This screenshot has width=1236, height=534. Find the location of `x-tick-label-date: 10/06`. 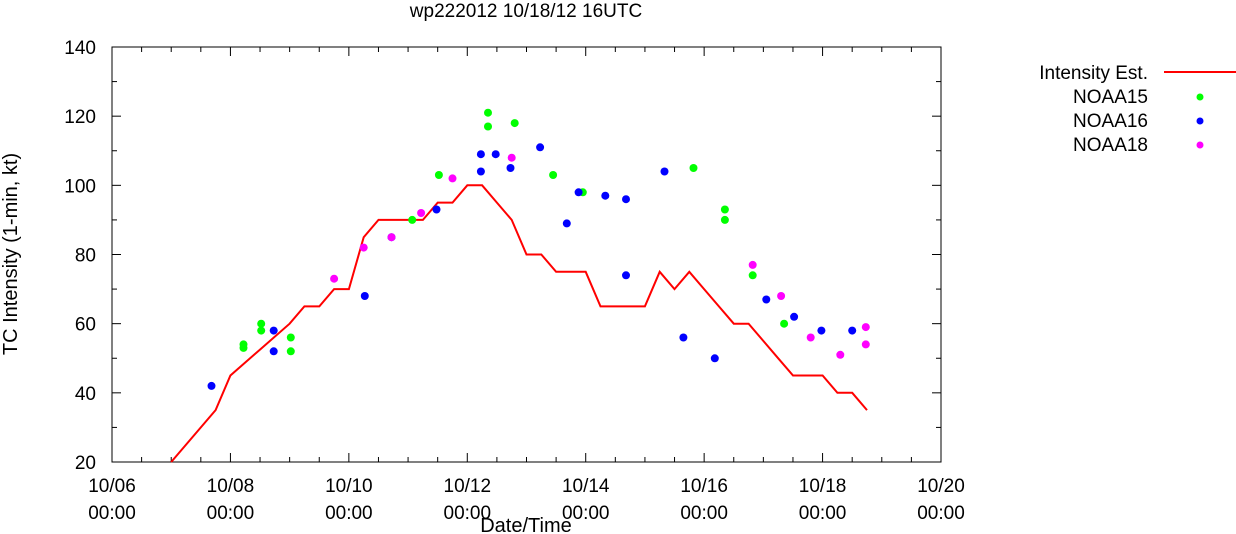

x-tick-label-date: 10/06 is located at coordinates (112, 486).